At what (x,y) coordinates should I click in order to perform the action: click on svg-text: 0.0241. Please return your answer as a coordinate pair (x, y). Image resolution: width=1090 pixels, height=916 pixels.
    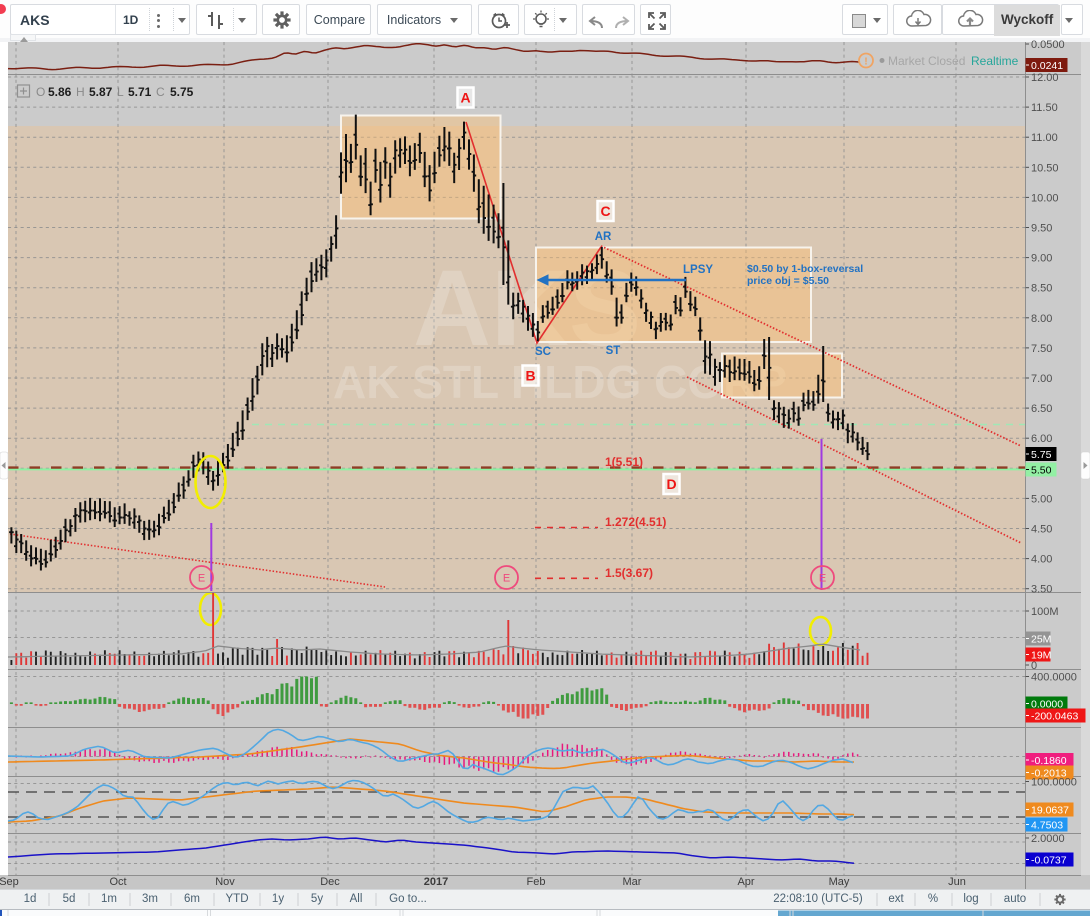
    Looking at the image, I should click on (1047, 66).